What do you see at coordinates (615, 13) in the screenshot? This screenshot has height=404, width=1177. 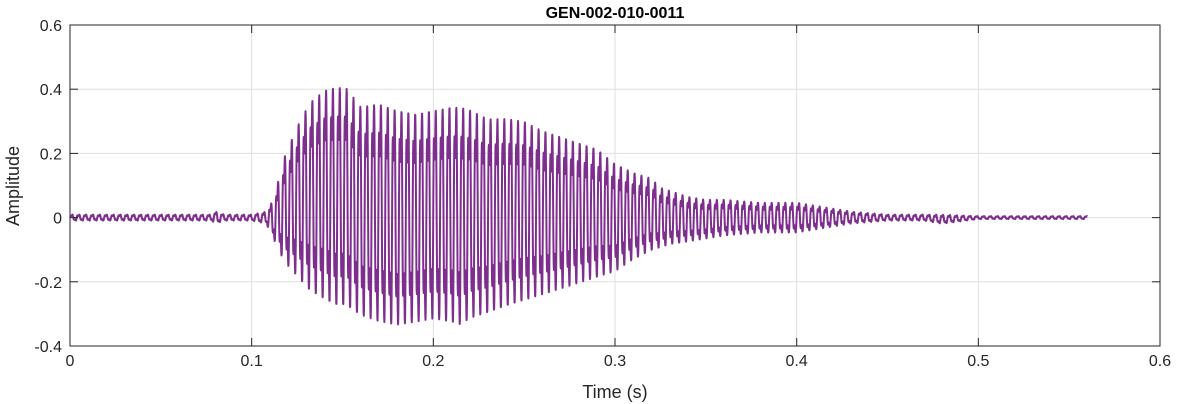 I see `chart-title: GEN-002-010-0011` at bounding box center [615, 13].